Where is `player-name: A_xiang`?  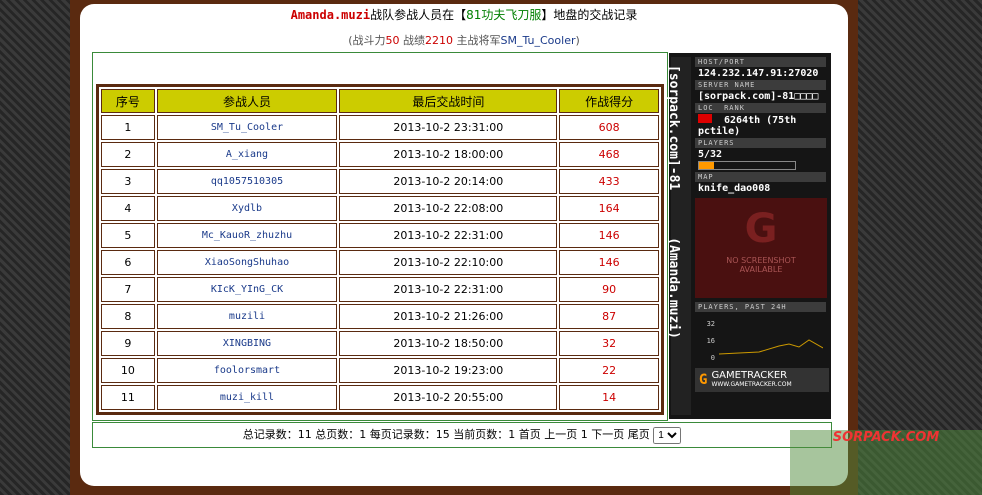 player-name: A_xiang is located at coordinates (247, 154).